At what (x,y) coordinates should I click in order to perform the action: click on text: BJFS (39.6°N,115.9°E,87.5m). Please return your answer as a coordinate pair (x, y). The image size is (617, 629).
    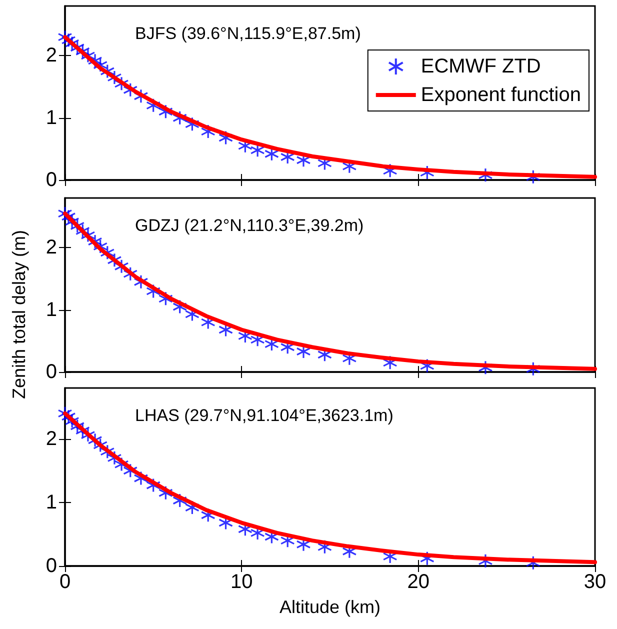
    Looking at the image, I should click on (248, 33).